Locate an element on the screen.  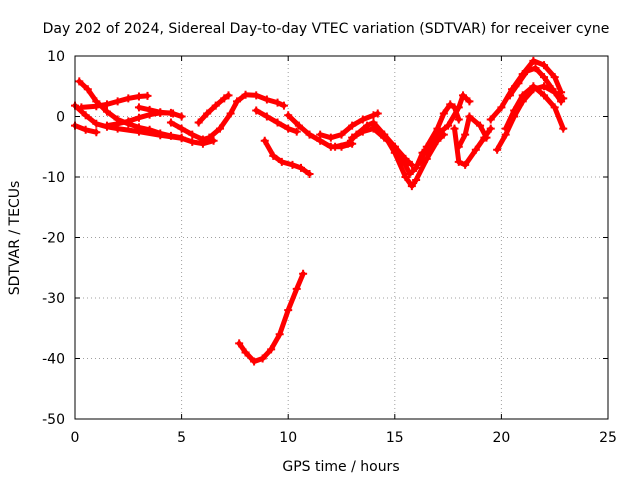
x-axis-label: GPS time / hours is located at coordinates (340, 467).